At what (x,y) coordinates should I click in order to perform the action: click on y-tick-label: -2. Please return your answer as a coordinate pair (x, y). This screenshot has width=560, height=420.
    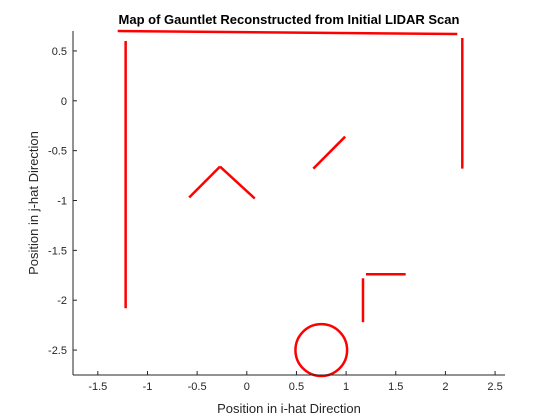
    Looking at the image, I should click on (62, 301).